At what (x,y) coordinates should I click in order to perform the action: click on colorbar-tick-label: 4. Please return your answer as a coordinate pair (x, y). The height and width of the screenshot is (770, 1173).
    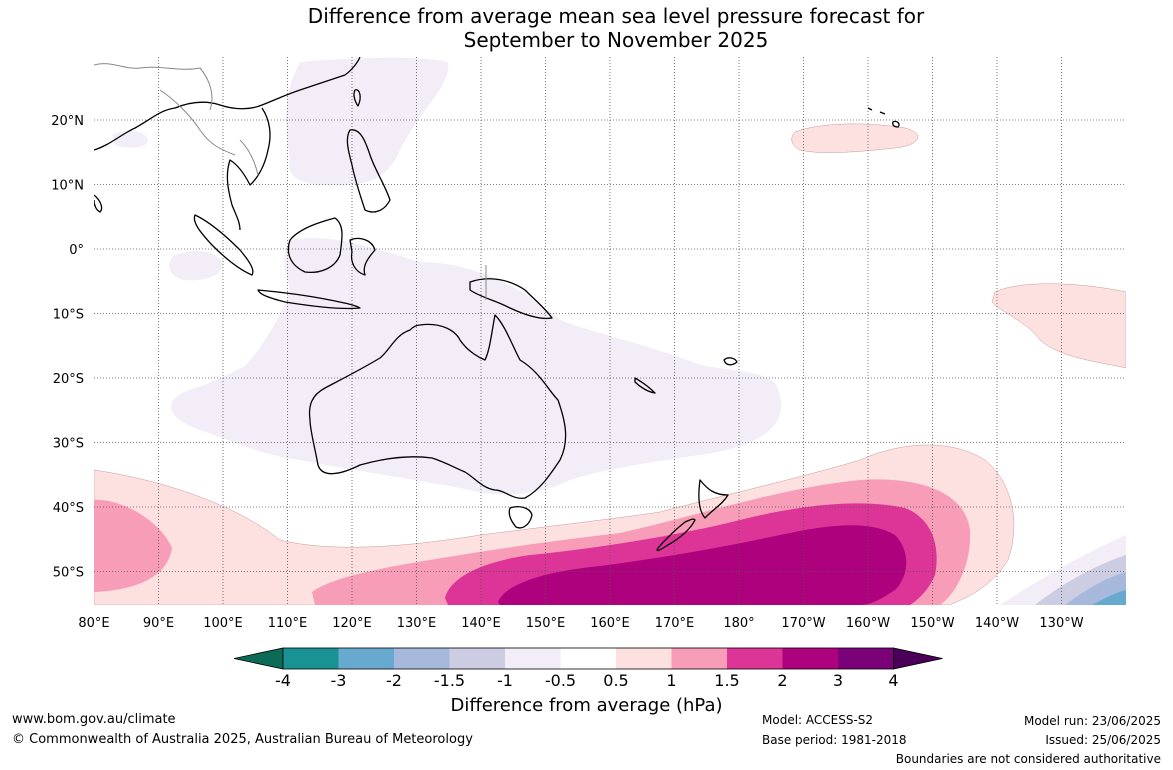
    Looking at the image, I should click on (893, 680).